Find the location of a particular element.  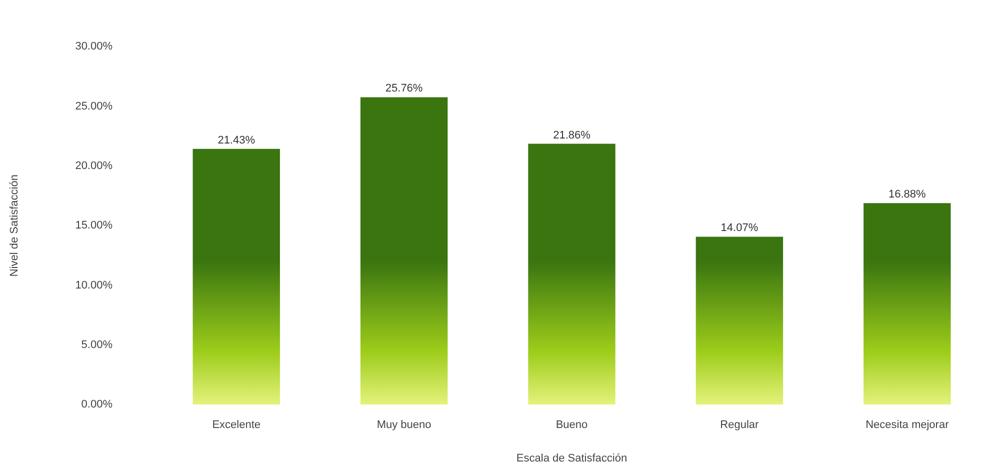

y-tick-label: 30.00% is located at coordinates (94, 46).